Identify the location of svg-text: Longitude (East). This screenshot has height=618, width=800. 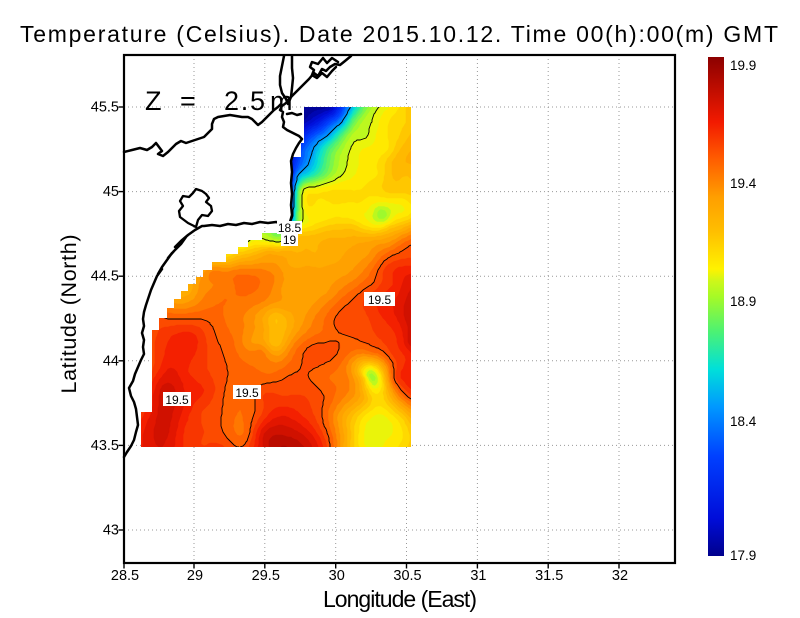
(400, 599).